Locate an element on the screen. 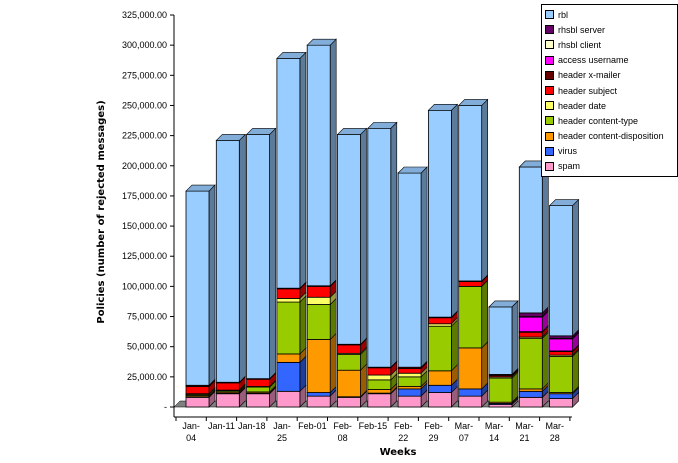 This screenshot has height=463, width=678. legend-item: header x-mailer is located at coordinates (609, 75).